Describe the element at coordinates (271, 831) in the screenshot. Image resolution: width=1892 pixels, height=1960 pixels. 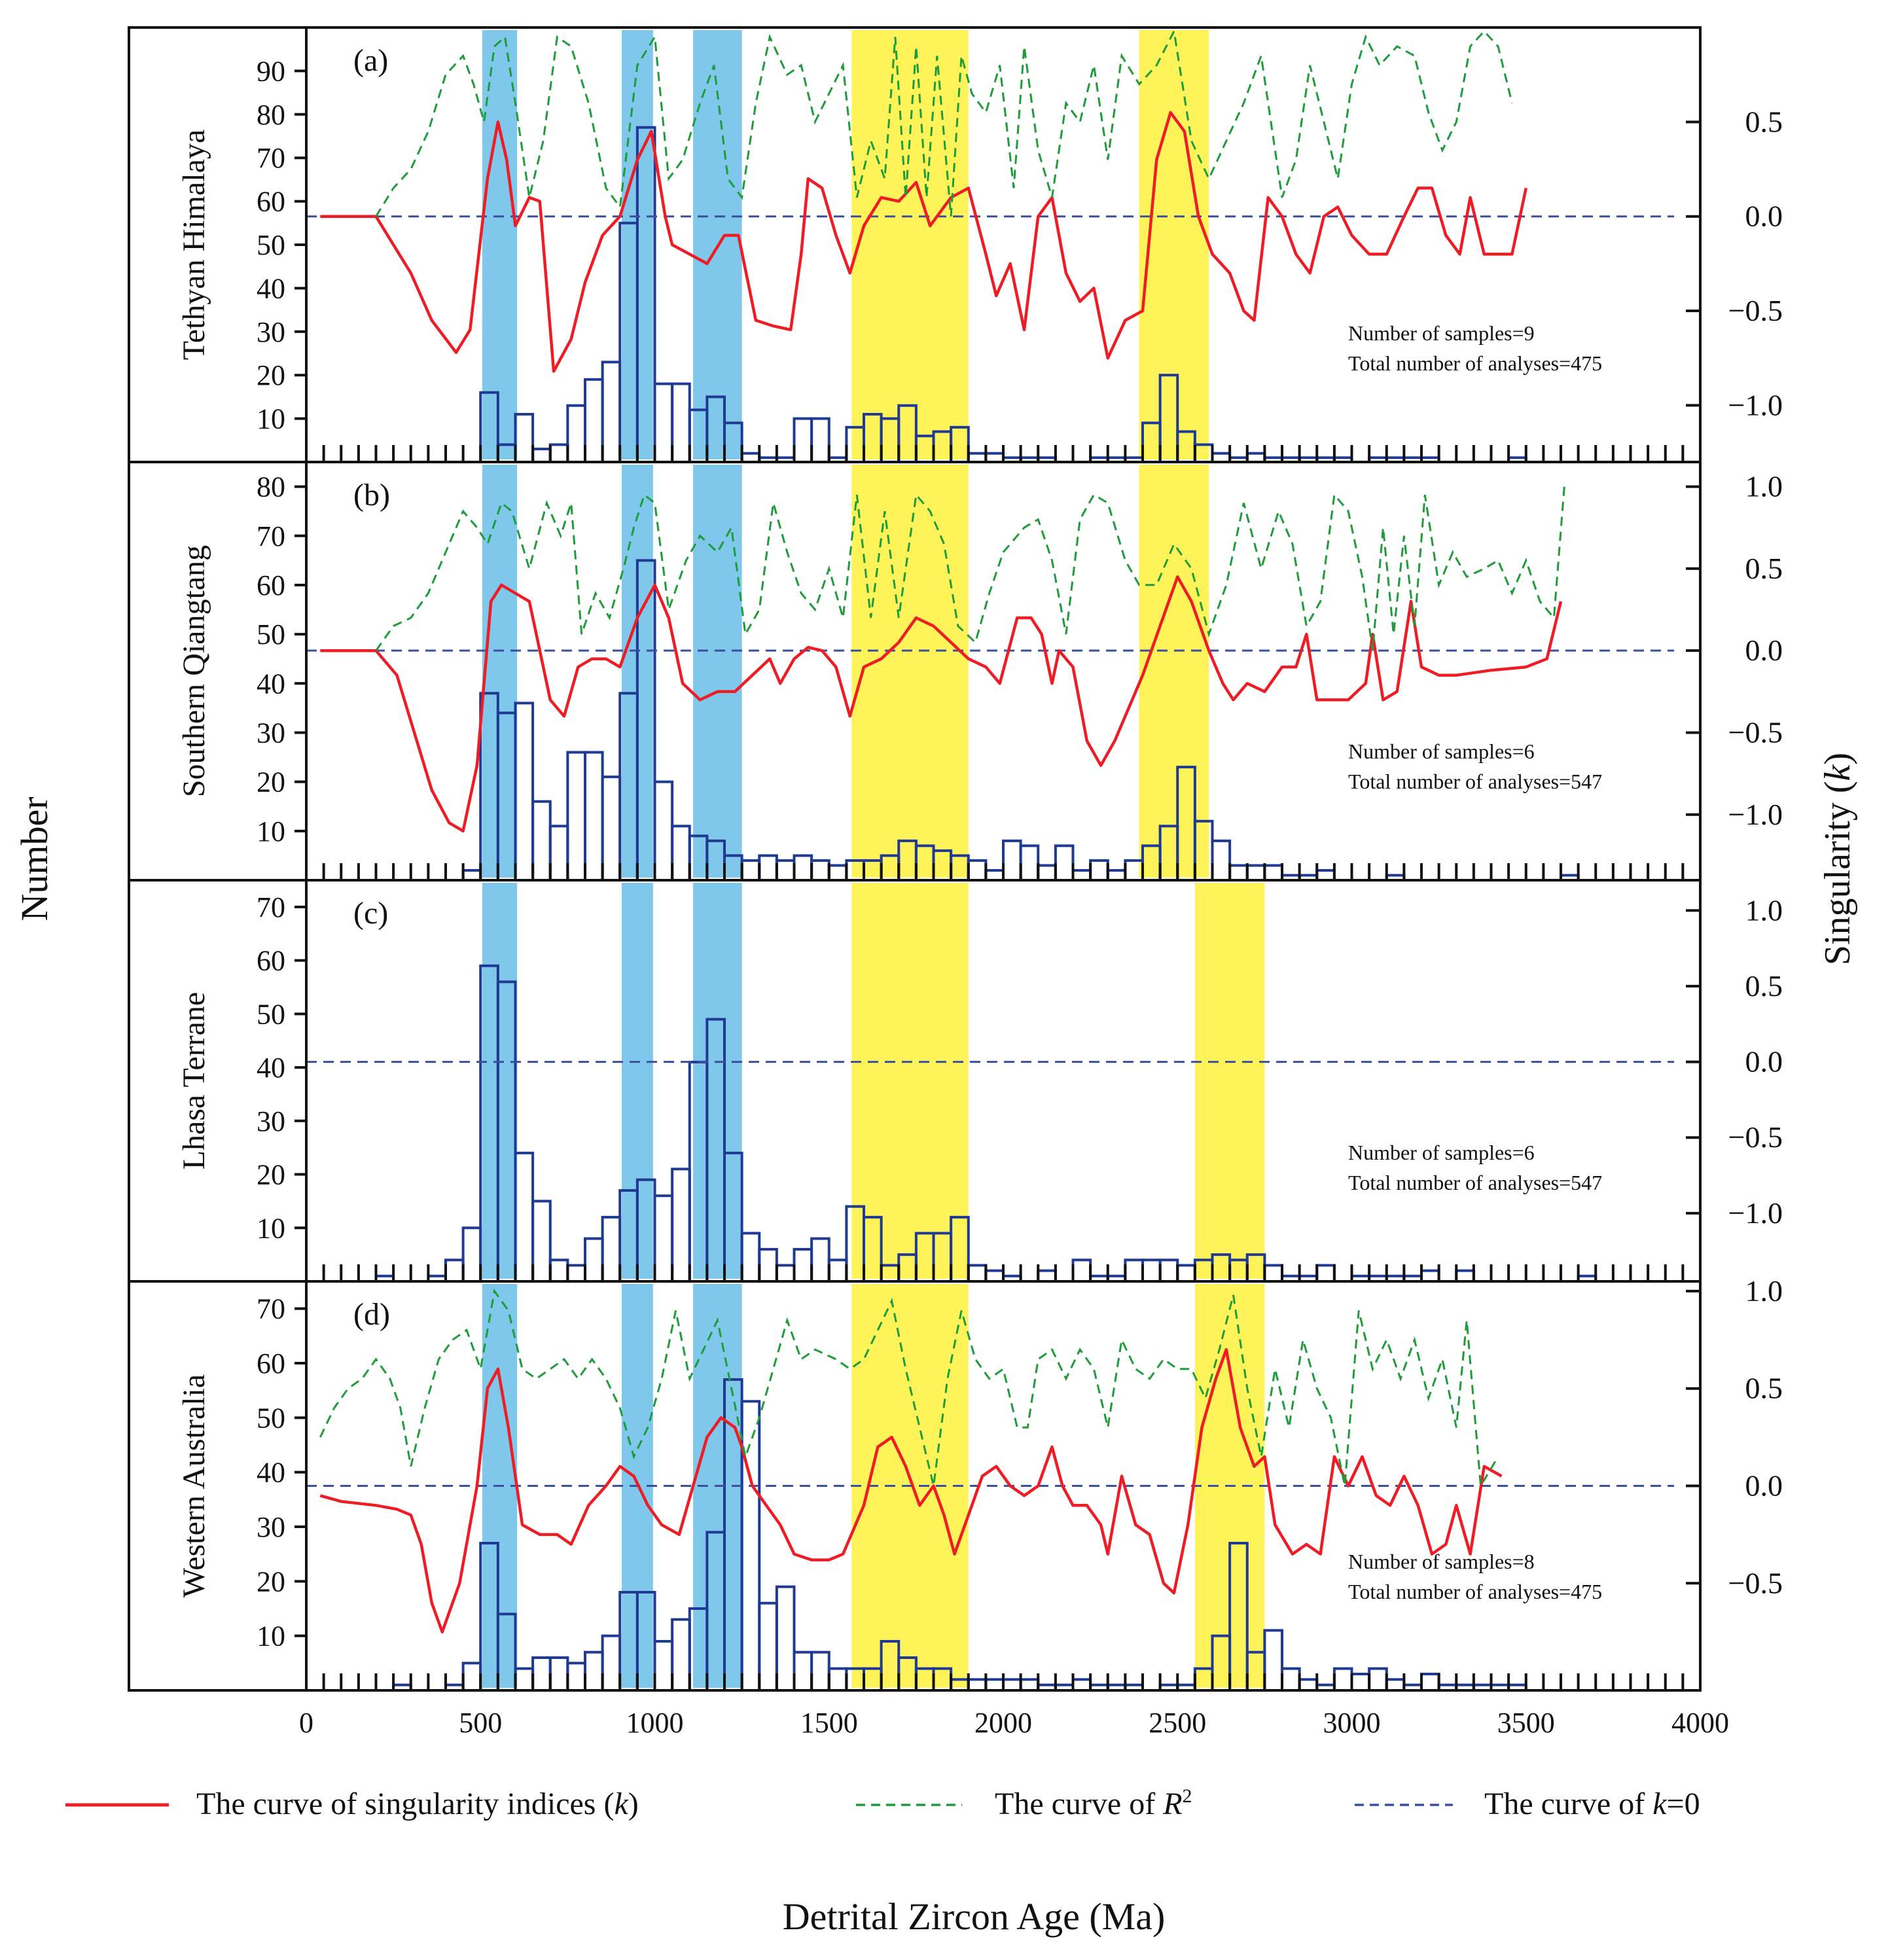
I see `panel-b-left-tick-label: 10` at that location.